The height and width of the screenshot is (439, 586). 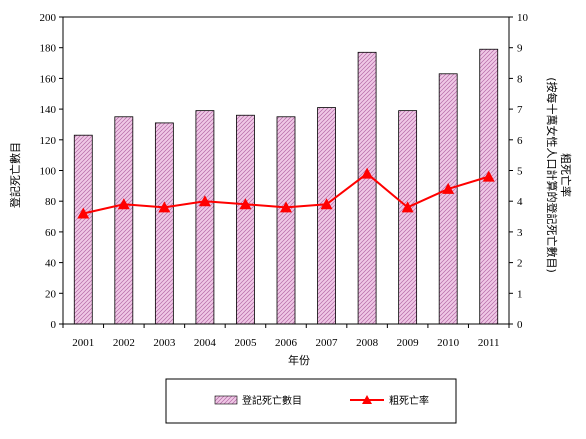 I want to click on right-y-tick-label: 5, so click(x=520, y=172).